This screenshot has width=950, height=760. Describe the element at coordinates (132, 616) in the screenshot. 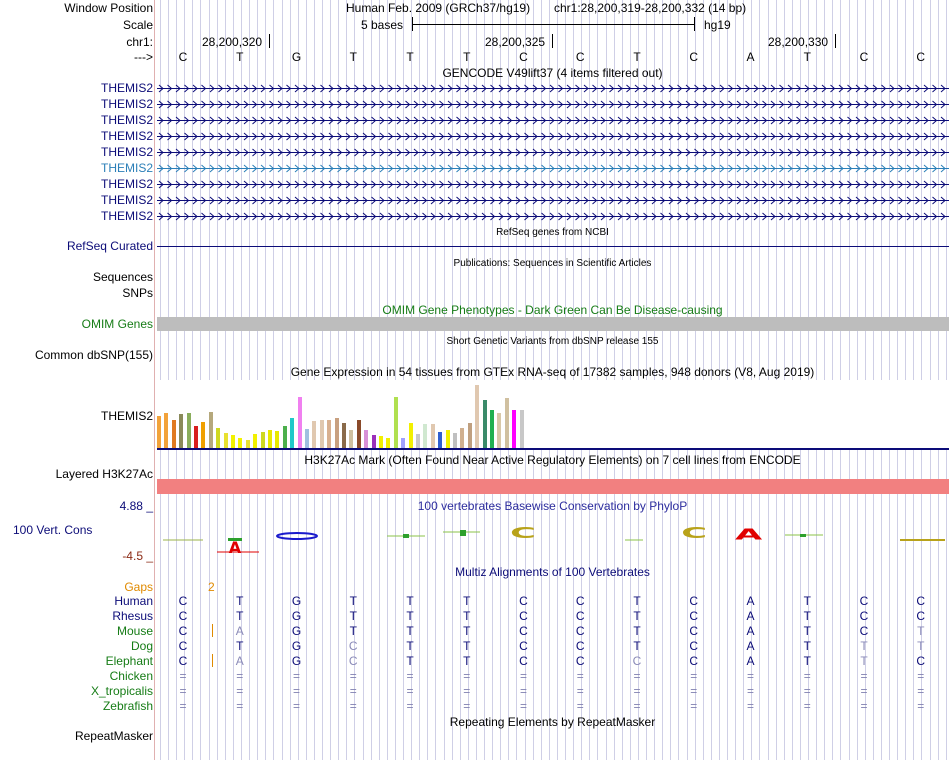

I see `multiz-species-rhesus: Rhesus` at that location.